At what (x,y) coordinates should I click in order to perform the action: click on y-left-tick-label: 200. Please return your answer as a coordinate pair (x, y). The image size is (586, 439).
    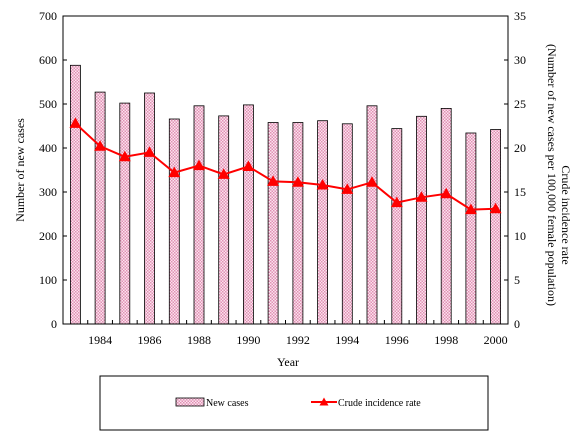
    Looking at the image, I should click on (48, 236).